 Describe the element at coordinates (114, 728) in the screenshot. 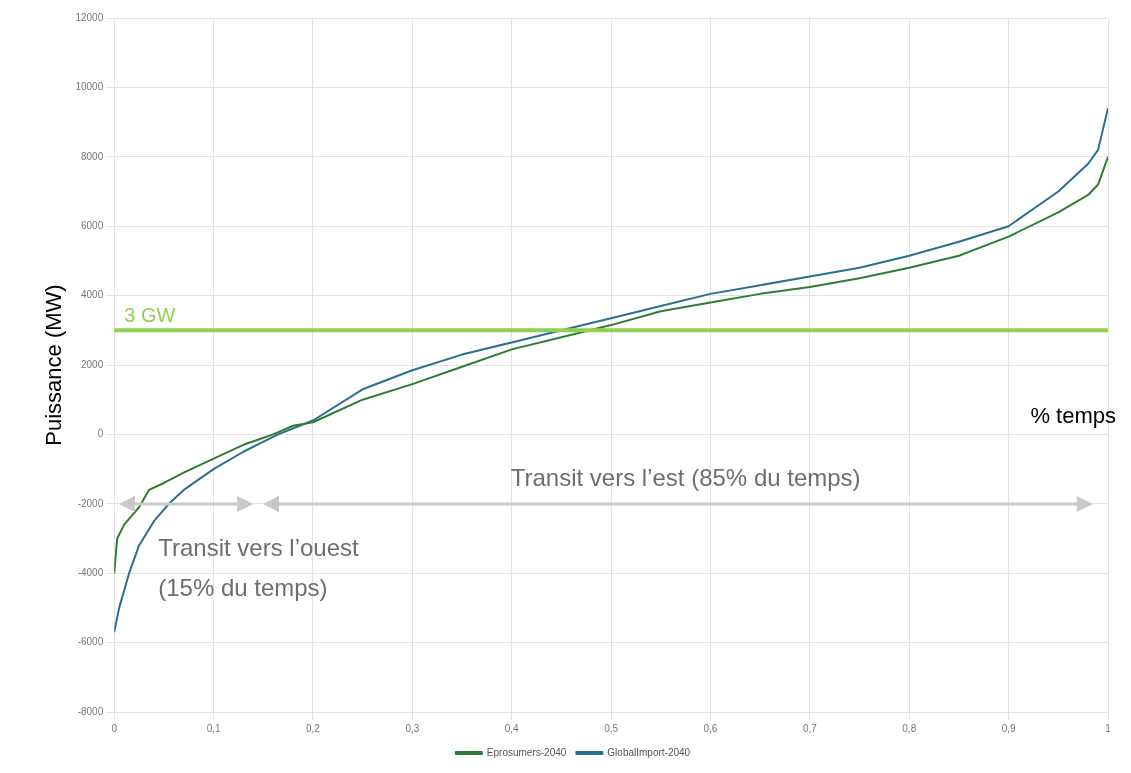

I see `x-tick-label: 0` at that location.